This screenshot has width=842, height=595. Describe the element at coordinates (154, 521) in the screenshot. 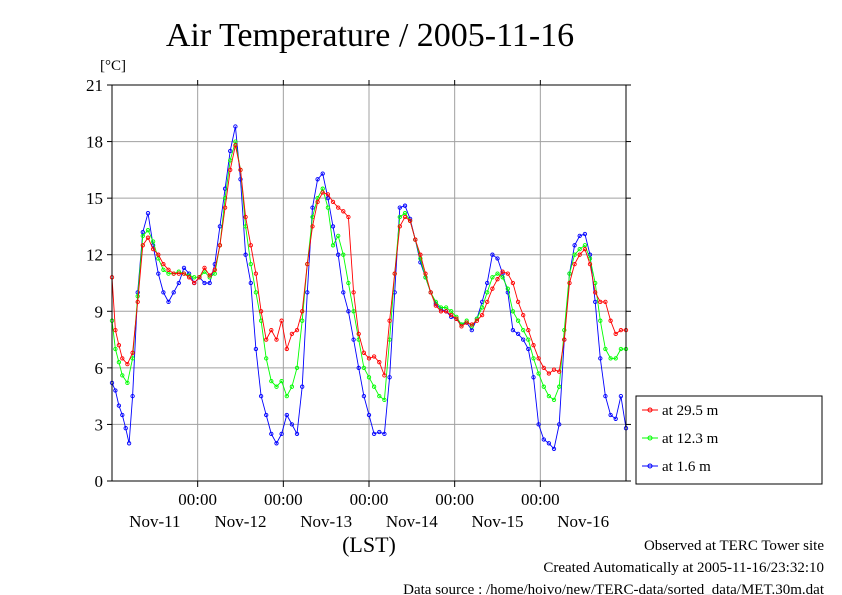

I see `x-date-label: Nov-11` at that location.